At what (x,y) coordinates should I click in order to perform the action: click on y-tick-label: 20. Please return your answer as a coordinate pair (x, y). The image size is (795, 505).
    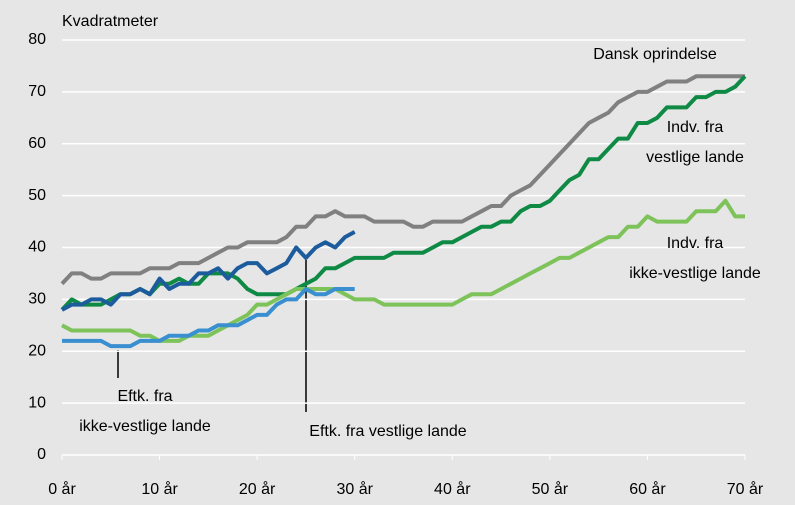
    Looking at the image, I should click on (37, 350).